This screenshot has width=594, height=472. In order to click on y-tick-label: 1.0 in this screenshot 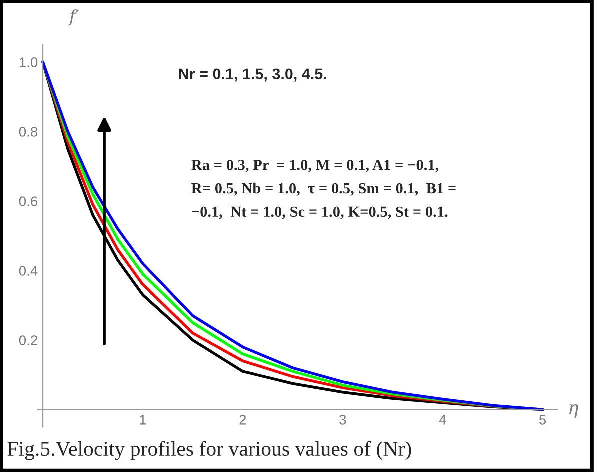, I will do `click(29, 63)`.